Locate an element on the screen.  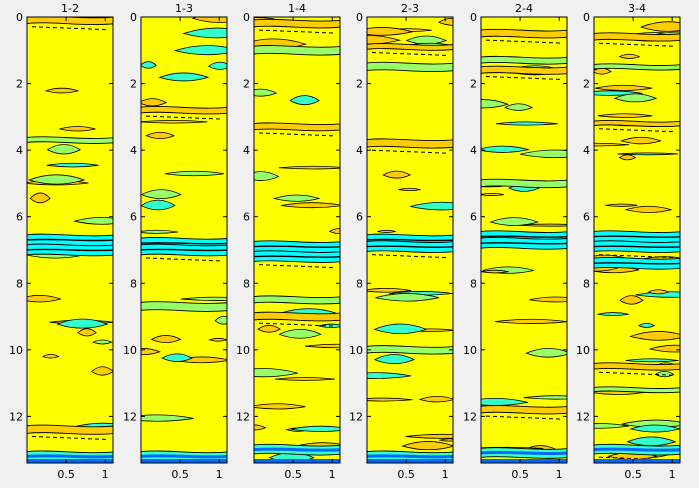
subplot-title: 3-4 is located at coordinates (637, 8).